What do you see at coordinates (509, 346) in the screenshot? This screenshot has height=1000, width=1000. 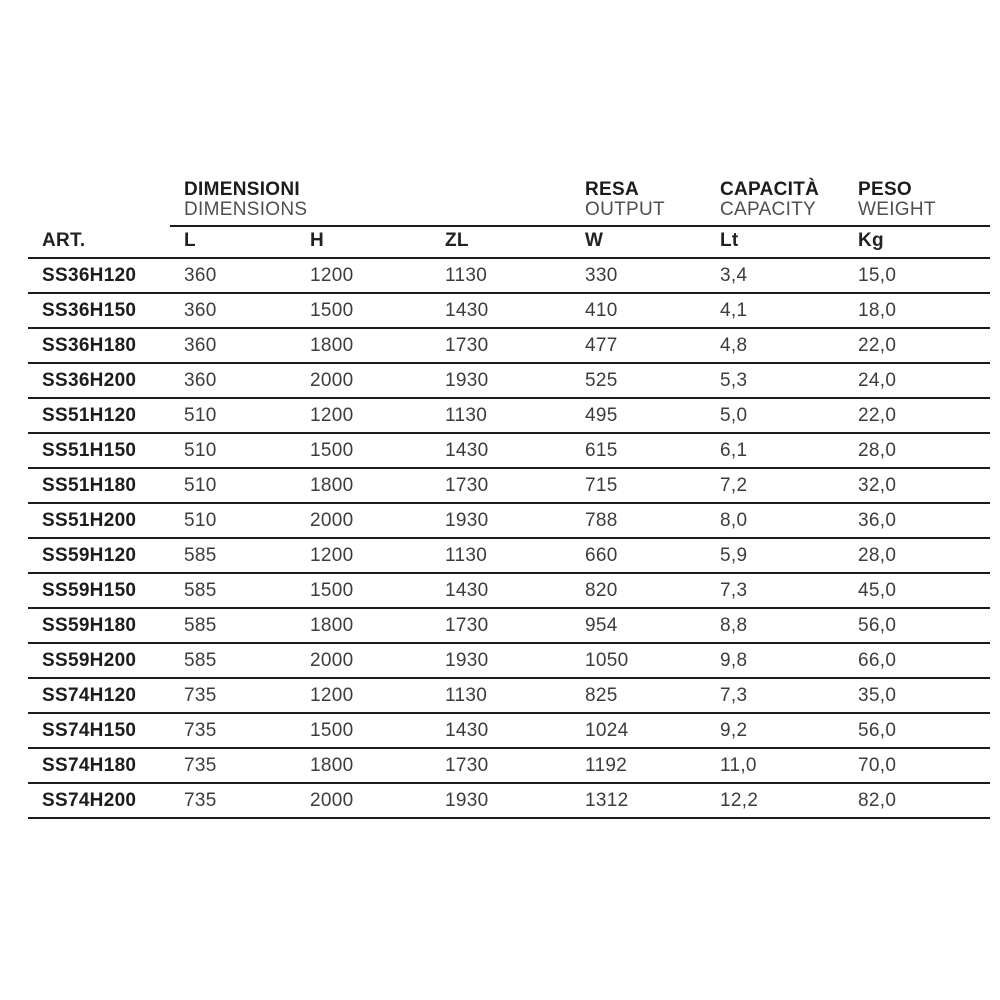 I see `table-row: SS36H180 360 1800 1730 477 4,8 22,0` at bounding box center [509, 346].